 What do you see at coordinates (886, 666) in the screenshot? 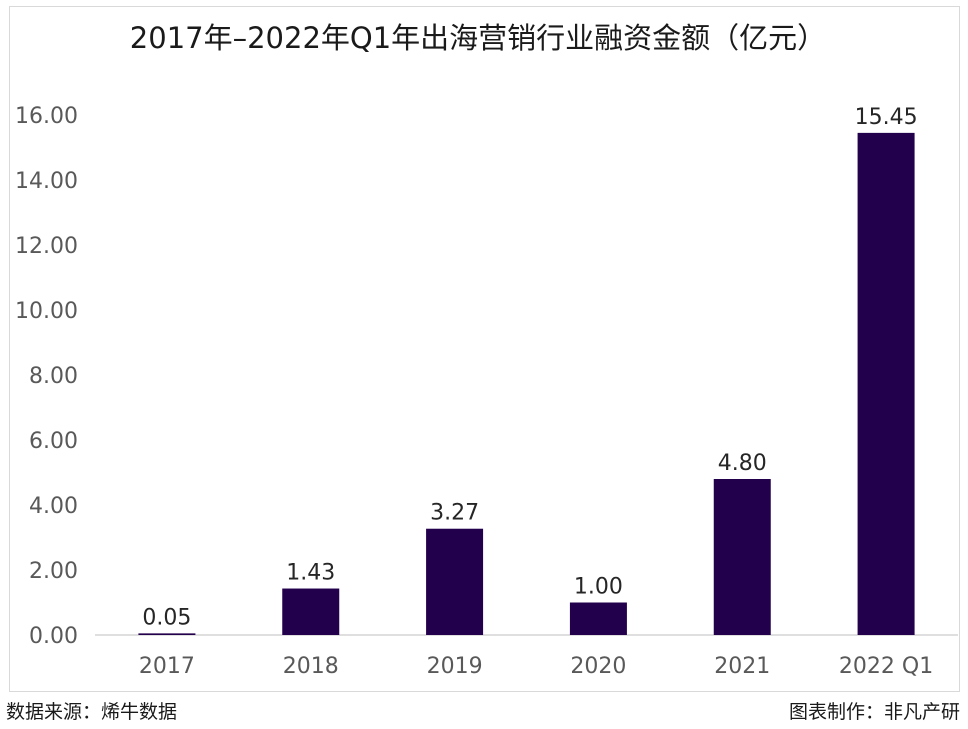
I see `x-tick-label: 2022 Q1` at bounding box center [886, 666].